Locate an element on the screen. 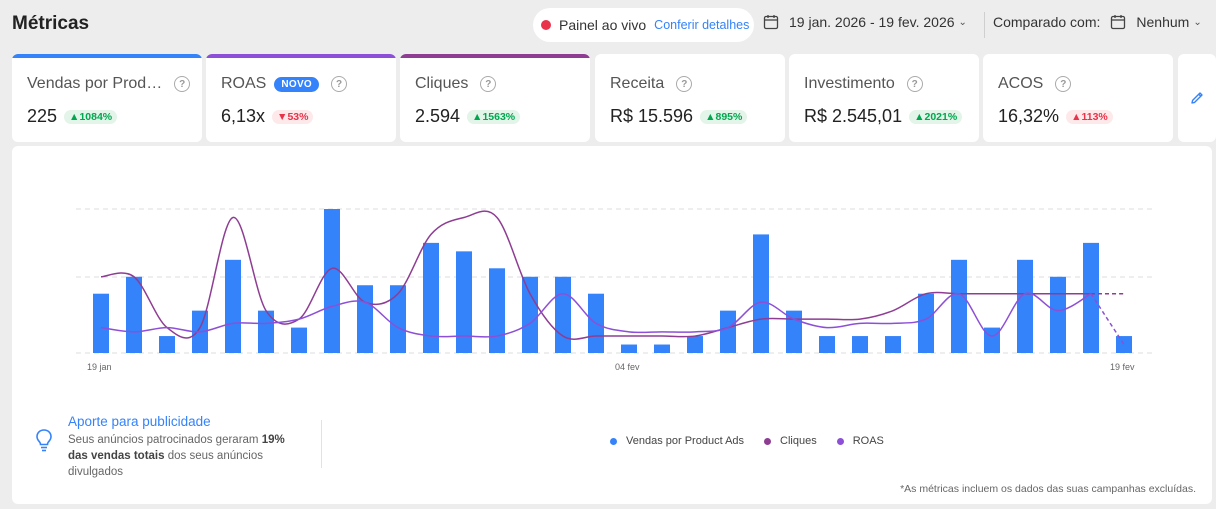 The image size is (1216, 509). metric-card-revenue: Receita? R$ 15.596 ▲895% is located at coordinates (690, 98).